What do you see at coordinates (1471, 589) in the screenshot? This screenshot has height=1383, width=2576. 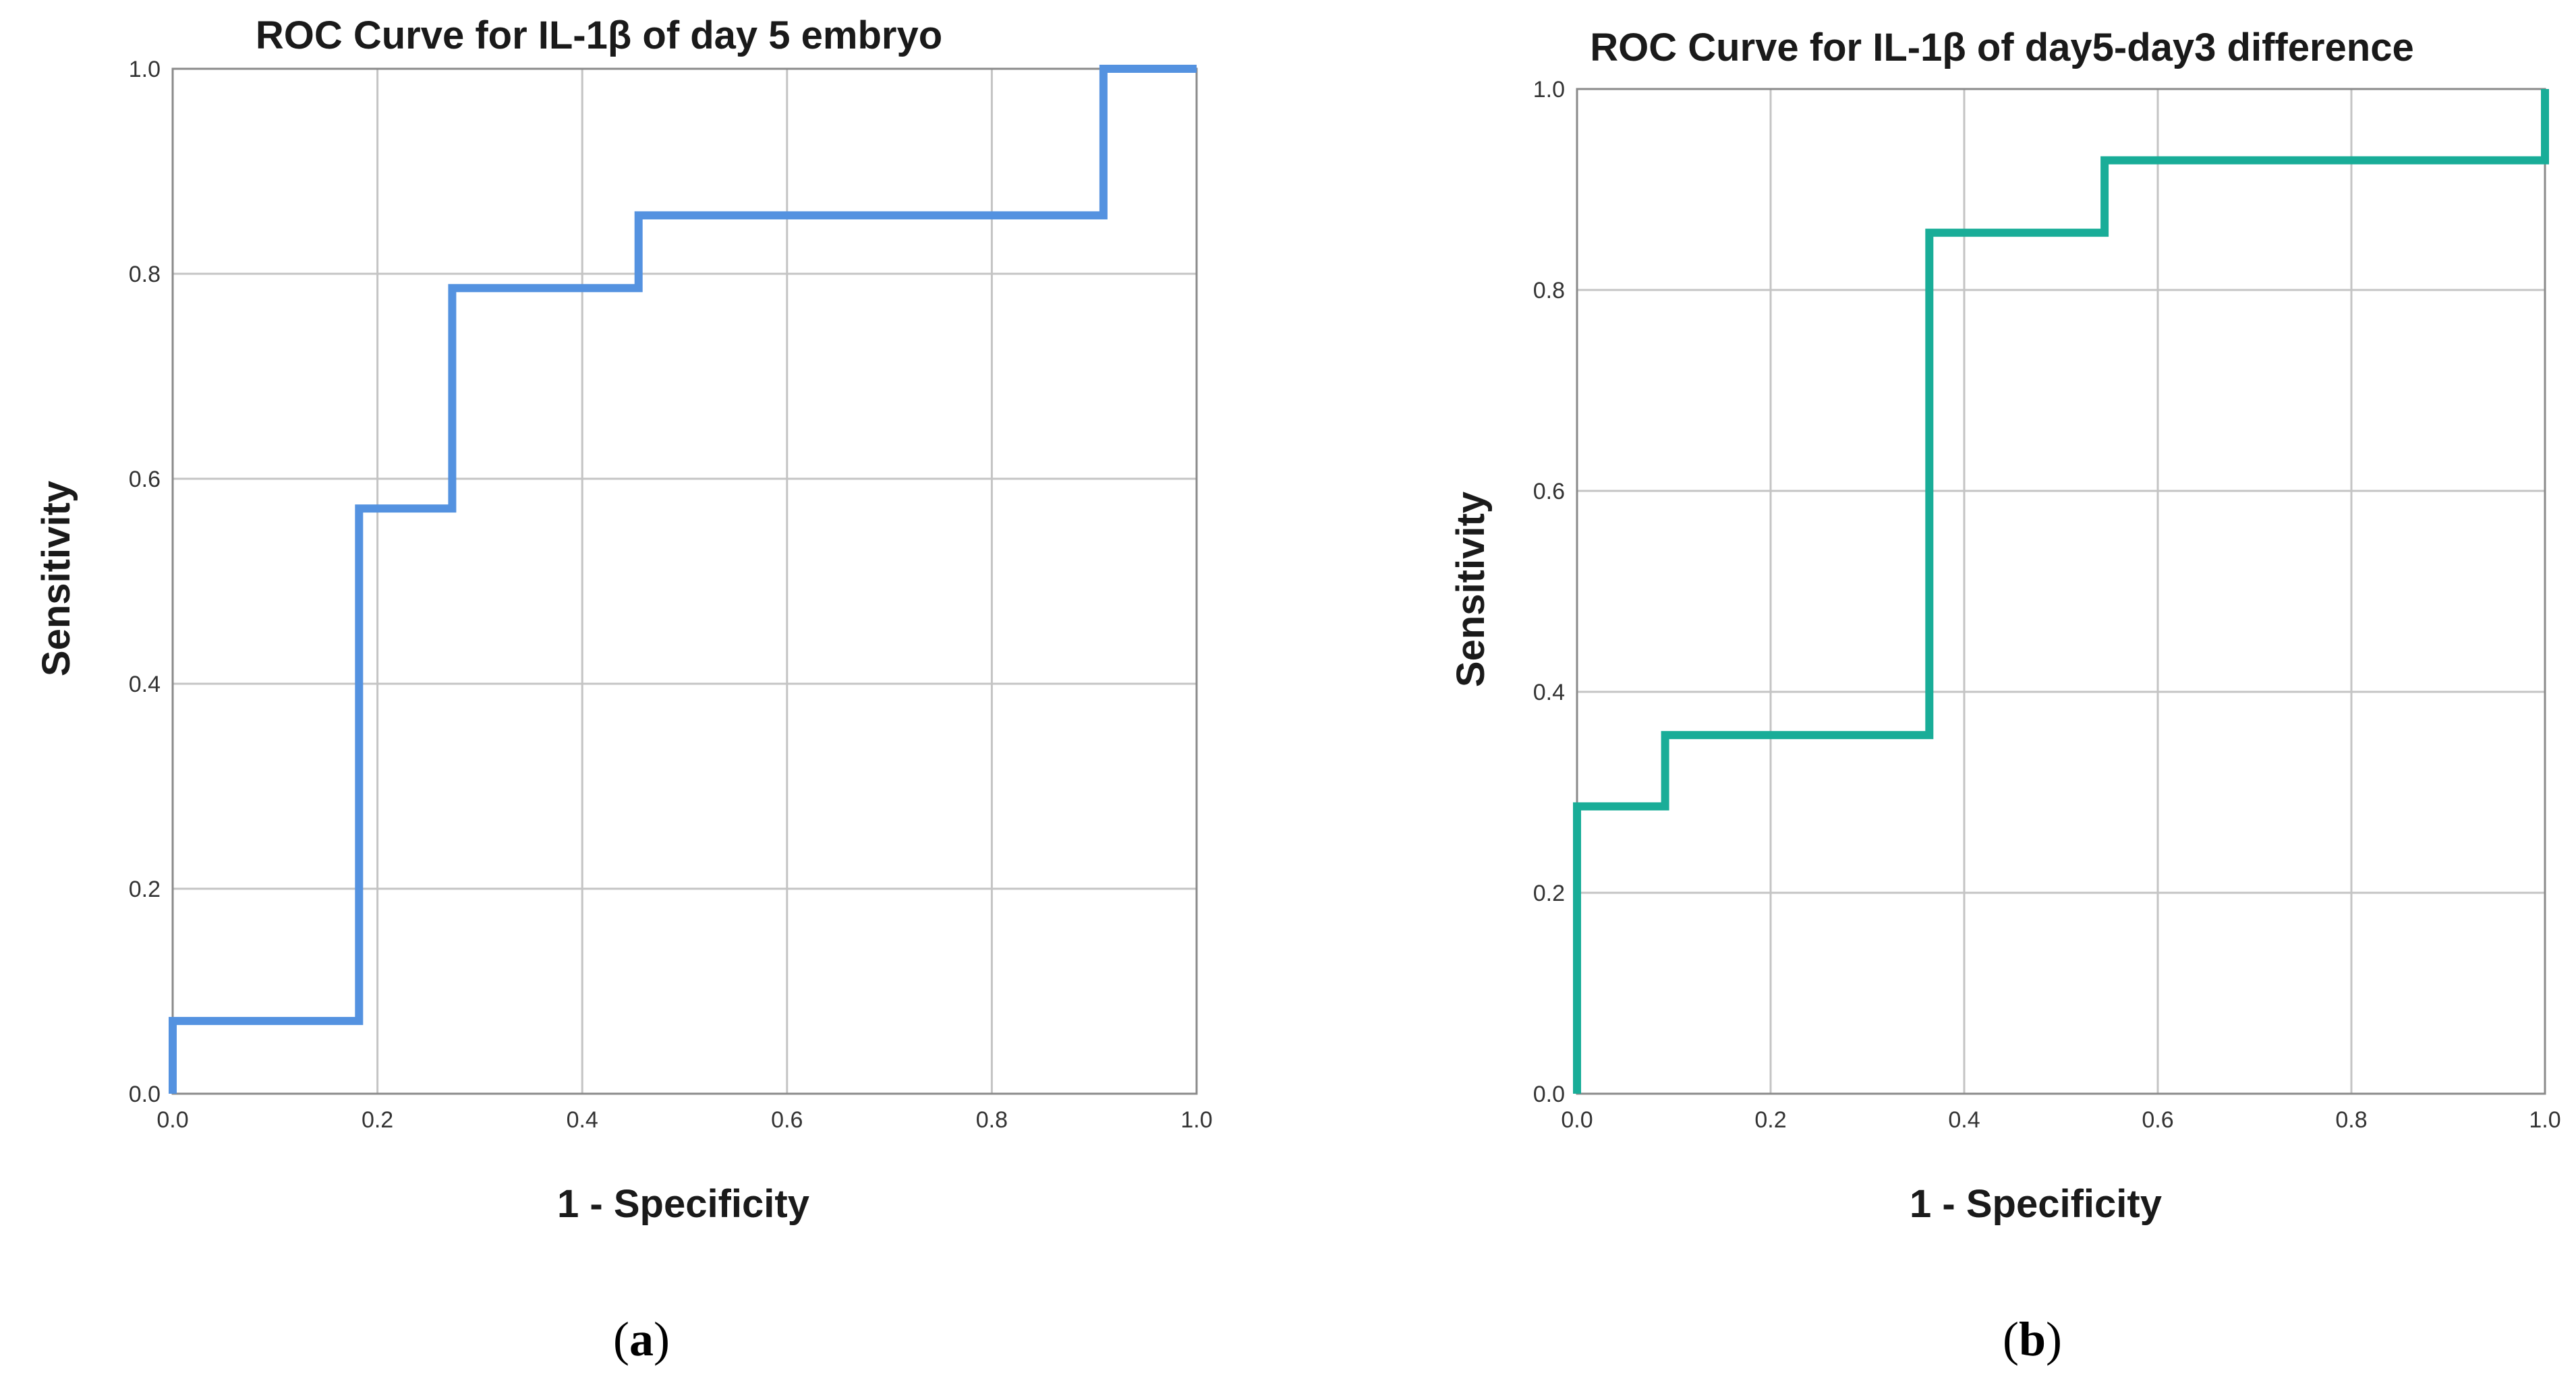 I see `y-axis-label-b: Sensitivity` at bounding box center [1471, 589].